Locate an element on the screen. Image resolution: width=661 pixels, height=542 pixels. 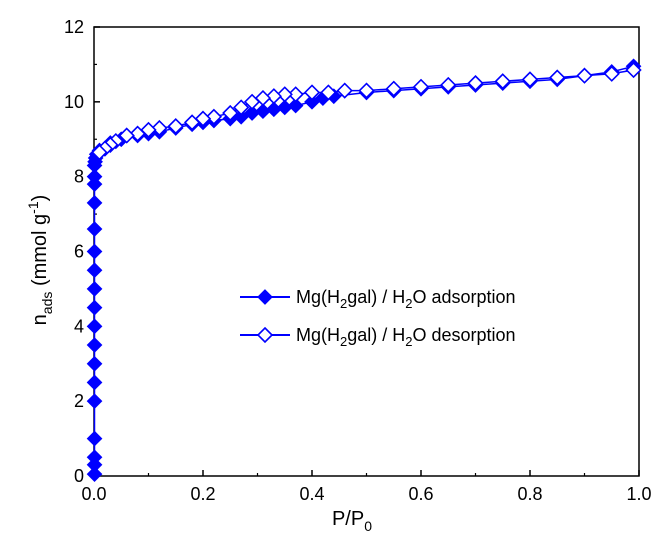
y-tick-label: 2 is located at coordinates (79, 401).